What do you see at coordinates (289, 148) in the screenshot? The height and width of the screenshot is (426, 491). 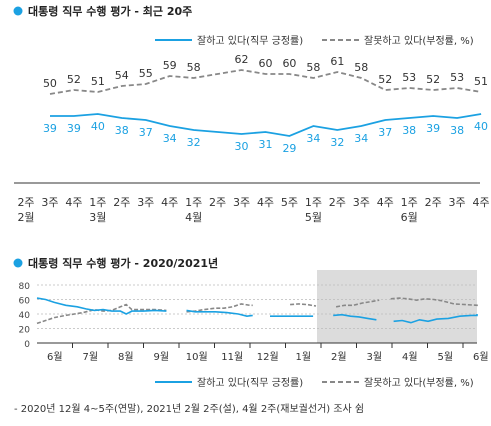 I see `chart1-approve-value: 29` at bounding box center [289, 148].